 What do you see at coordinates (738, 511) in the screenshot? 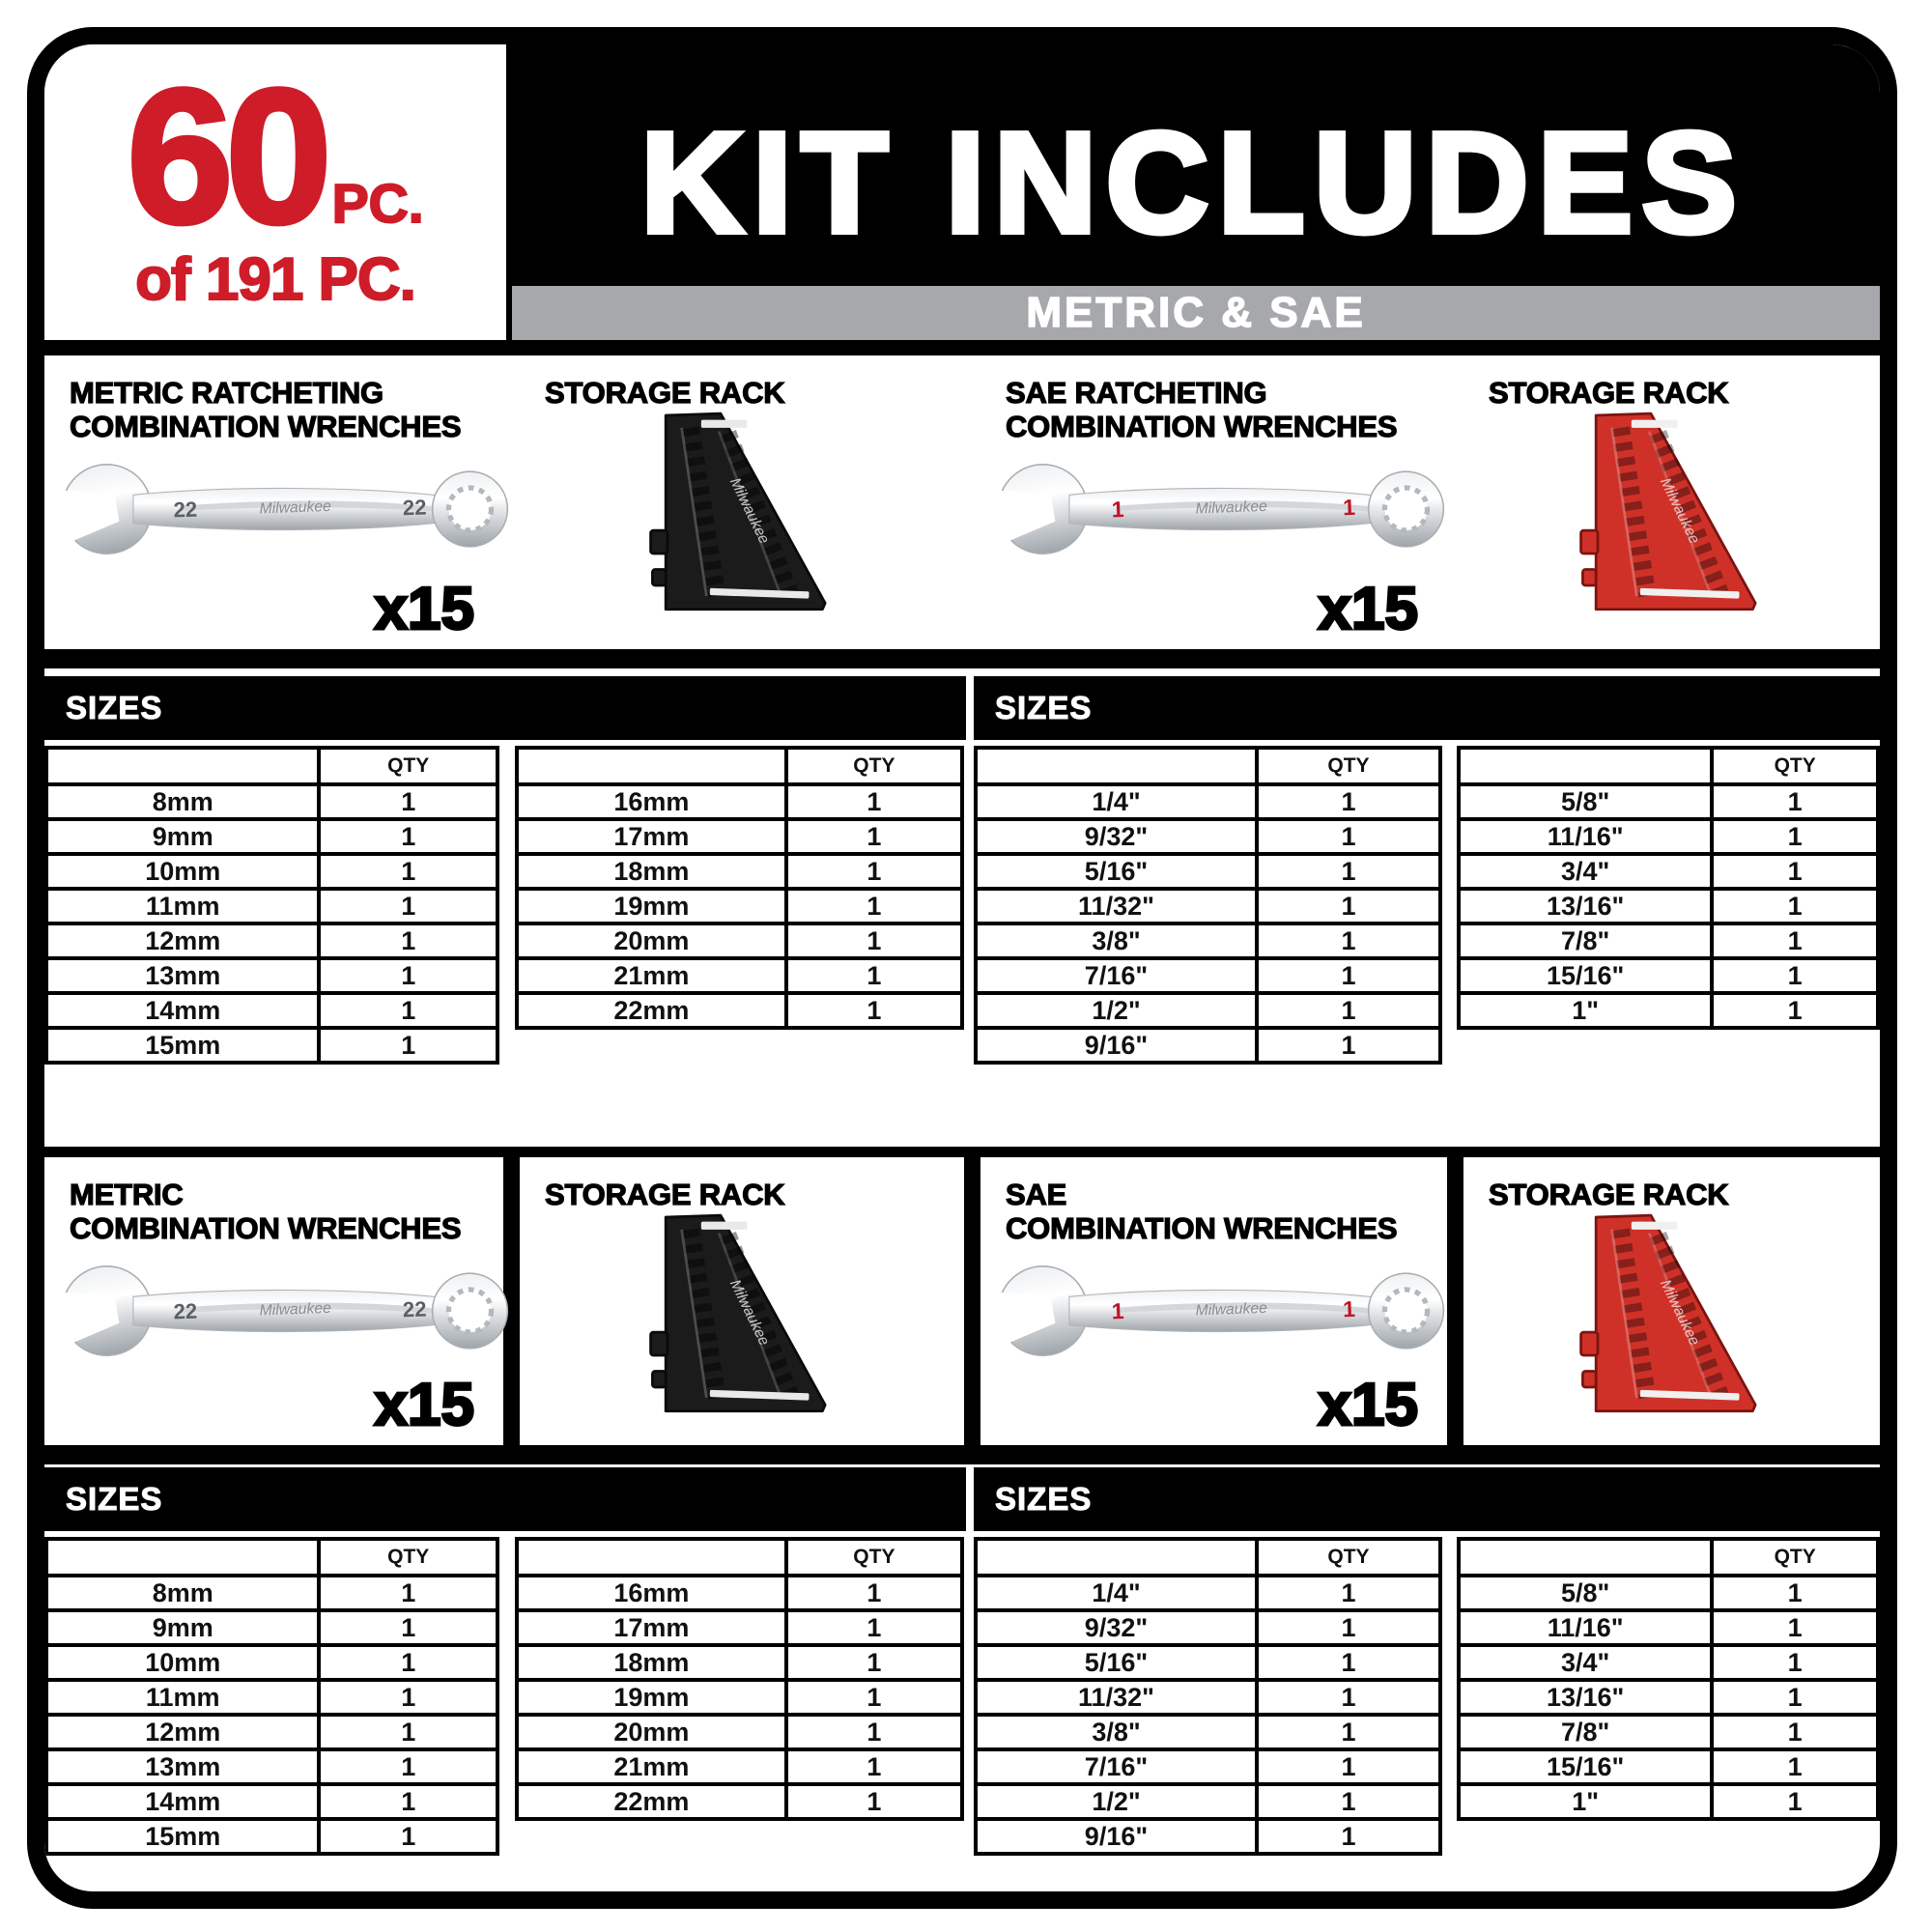
I see `black-storage-rack-image: Milwaukee` at bounding box center [738, 511].